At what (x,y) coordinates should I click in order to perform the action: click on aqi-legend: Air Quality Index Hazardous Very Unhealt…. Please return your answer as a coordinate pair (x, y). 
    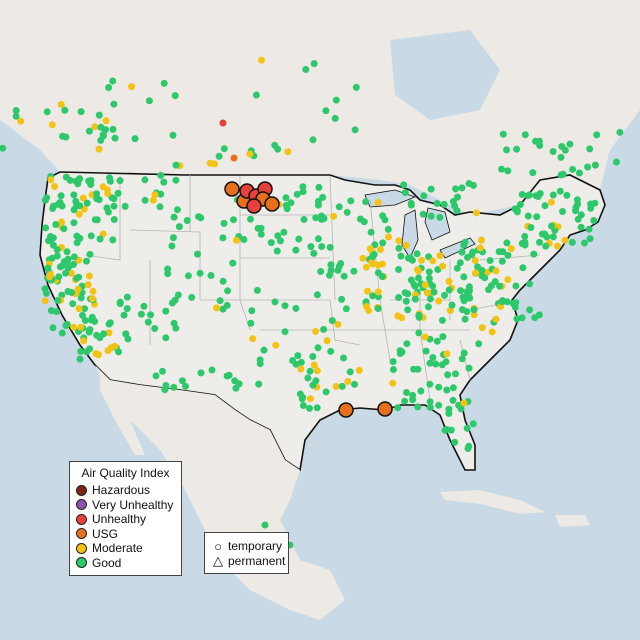
    Looking at the image, I should click on (125, 518).